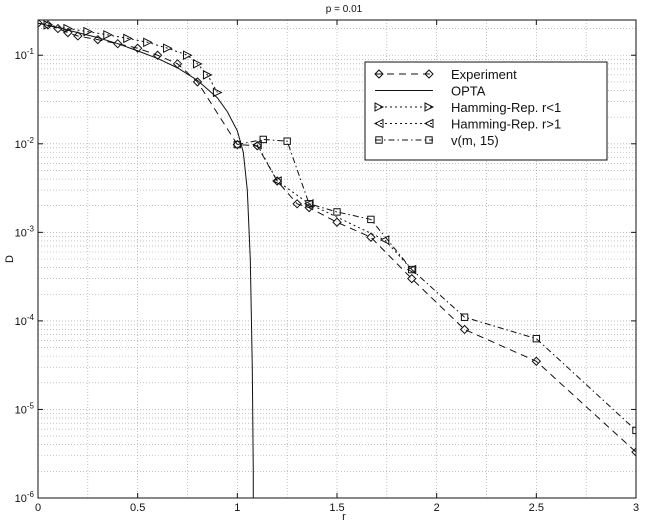 The height and width of the screenshot is (522, 653). Describe the element at coordinates (506, 107) in the screenshot. I see `legend-label: Hamming-Rep. r<1` at that location.